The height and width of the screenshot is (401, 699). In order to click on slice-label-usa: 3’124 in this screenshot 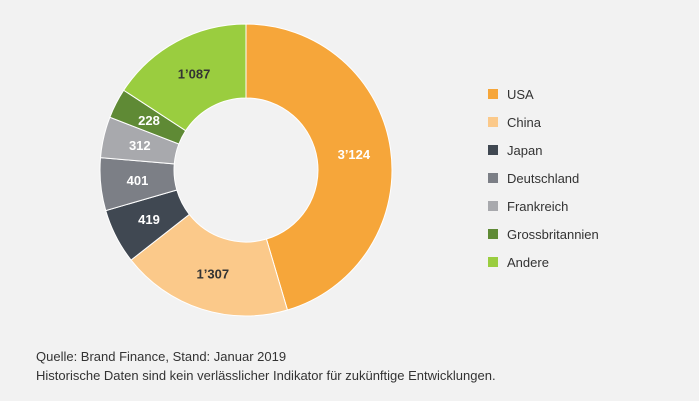, I will do `click(354, 154)`.